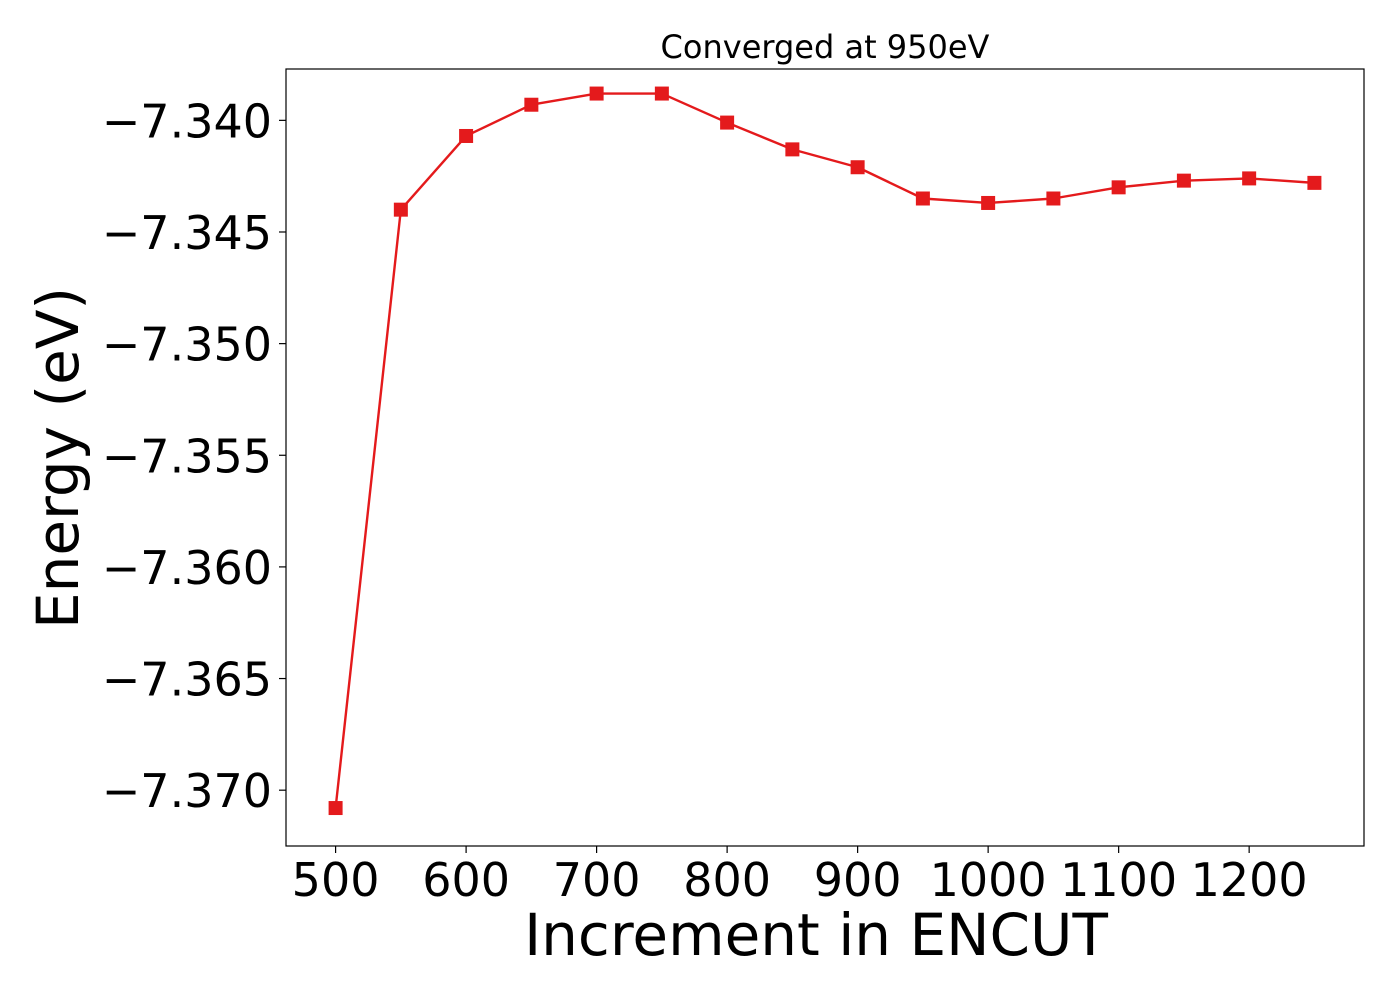 Image resolution: width=1400 pixels, height=1004 pixels. Describe the element at coordinates (187, 345) in the screenshot. I see `y-tick-label: −7.350` at that location.